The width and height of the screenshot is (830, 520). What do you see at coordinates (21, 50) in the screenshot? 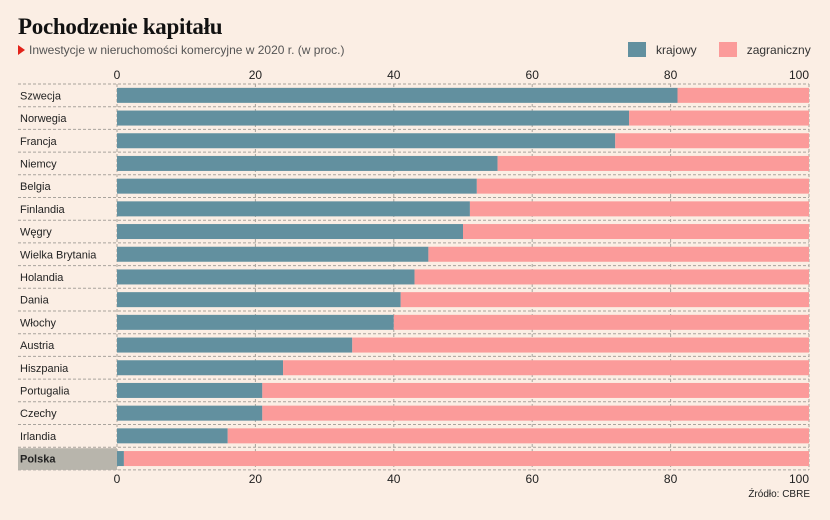
I see `red-triangle-icon` at bounding box center [21, 50].